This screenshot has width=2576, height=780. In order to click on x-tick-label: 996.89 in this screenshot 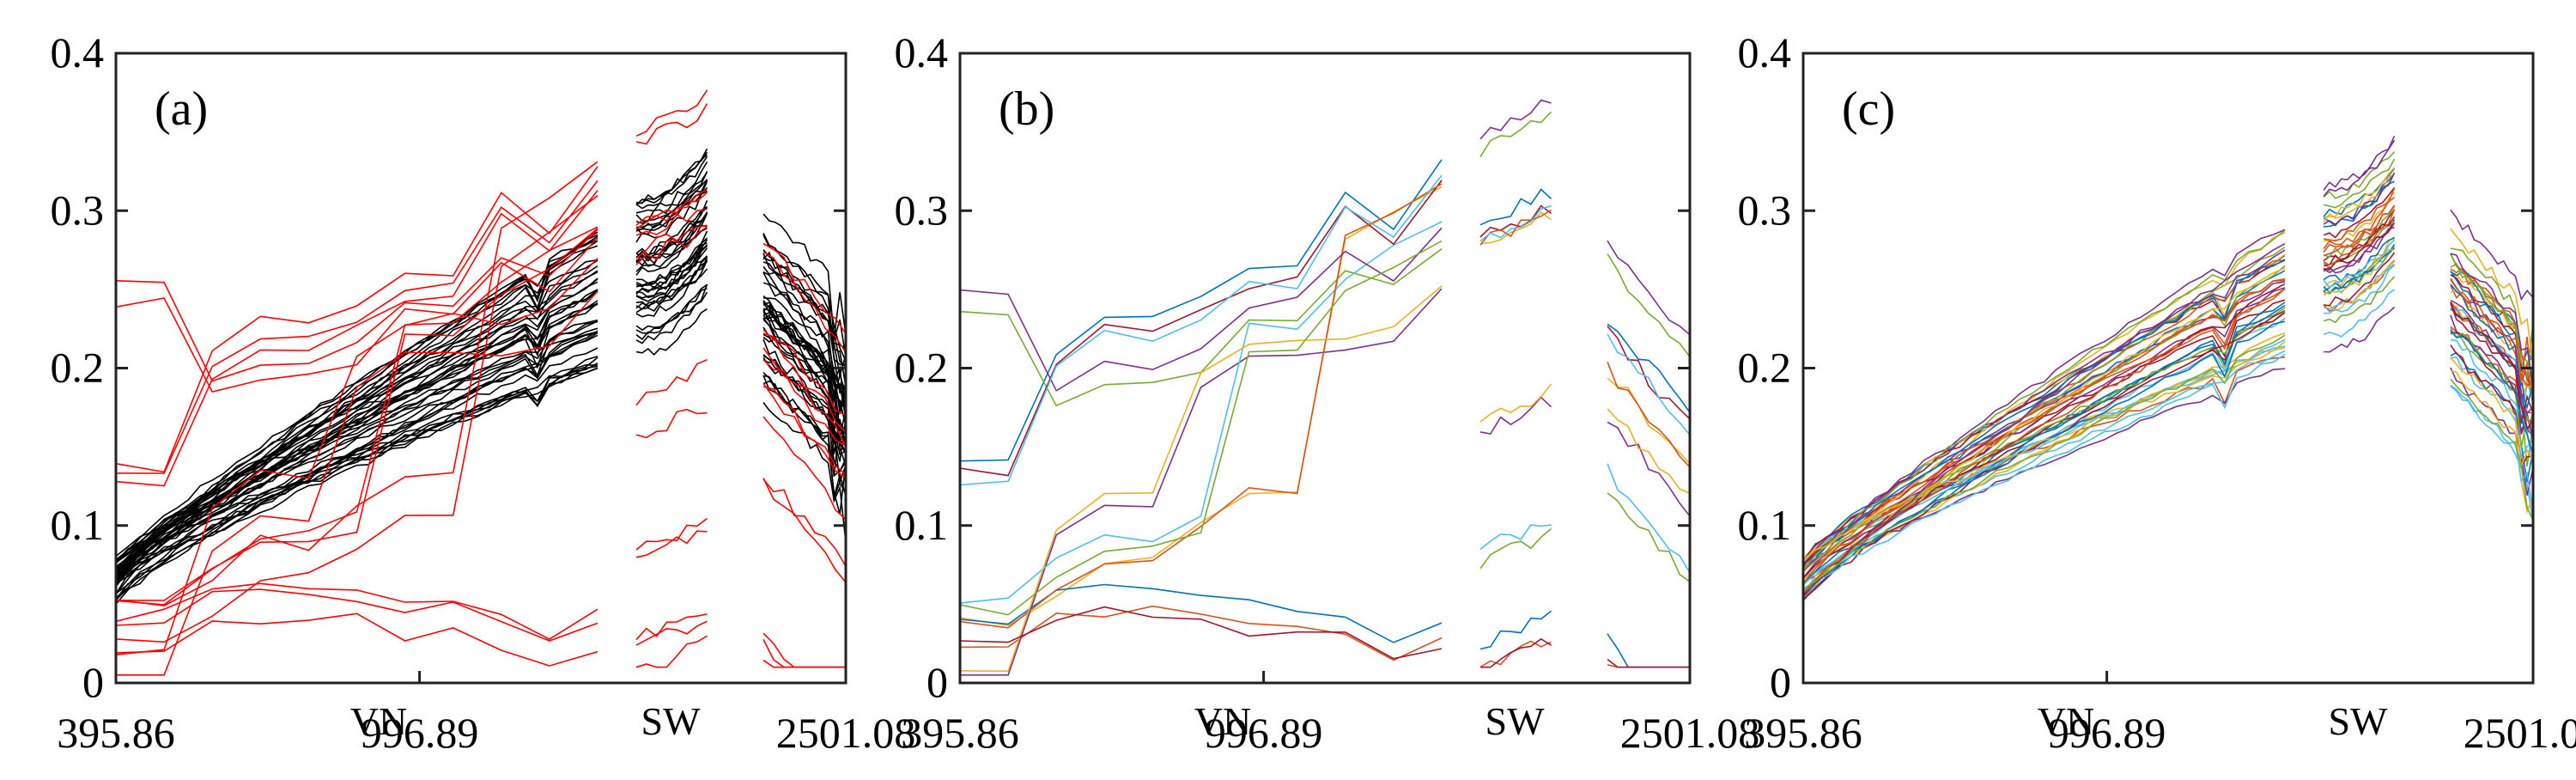, I will do `click(420, 733)`.